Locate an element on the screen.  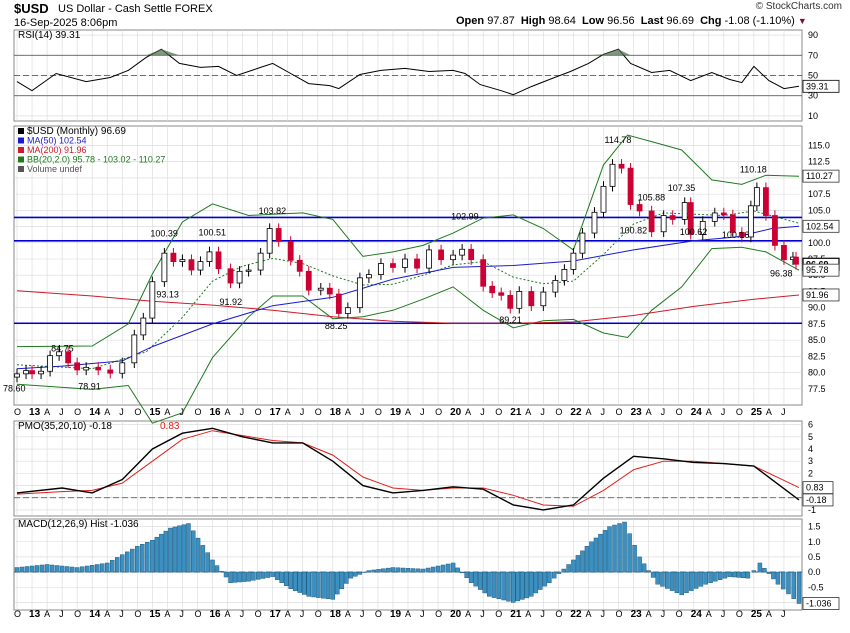
down-marker-icon: ▼ is located at coordinates (802, 21).